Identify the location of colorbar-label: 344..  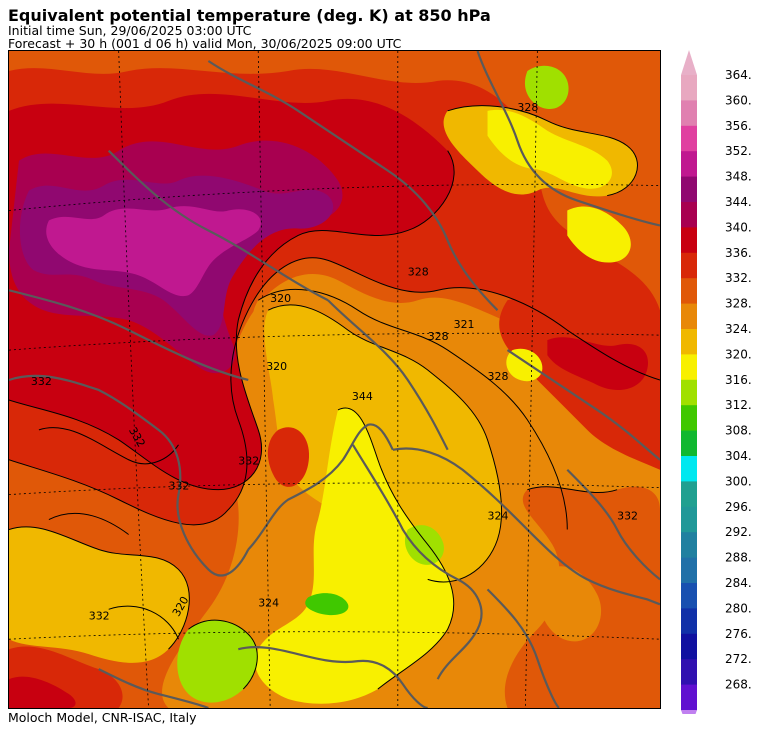
(738, 202).